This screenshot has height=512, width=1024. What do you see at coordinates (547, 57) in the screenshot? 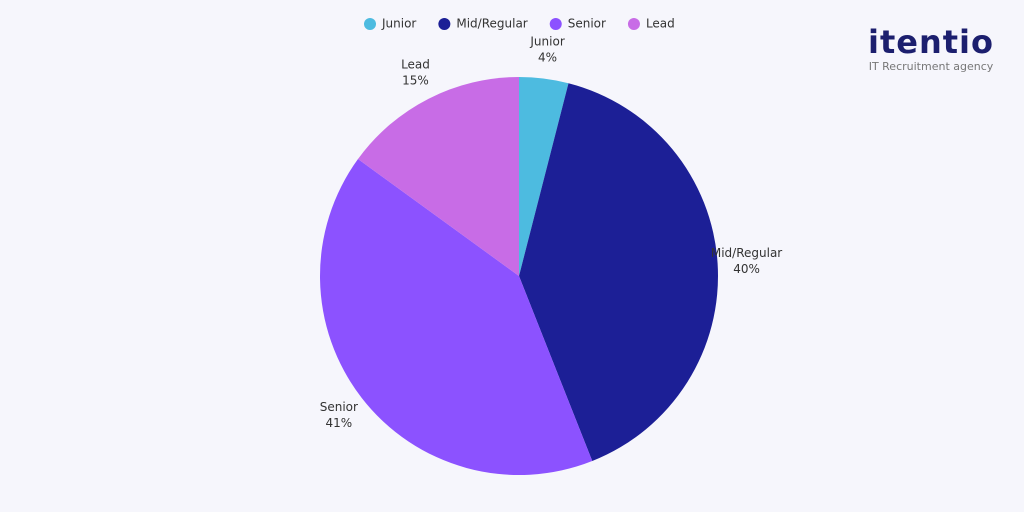
I see `slice-value: 4%` at bounding box center [547, 57].